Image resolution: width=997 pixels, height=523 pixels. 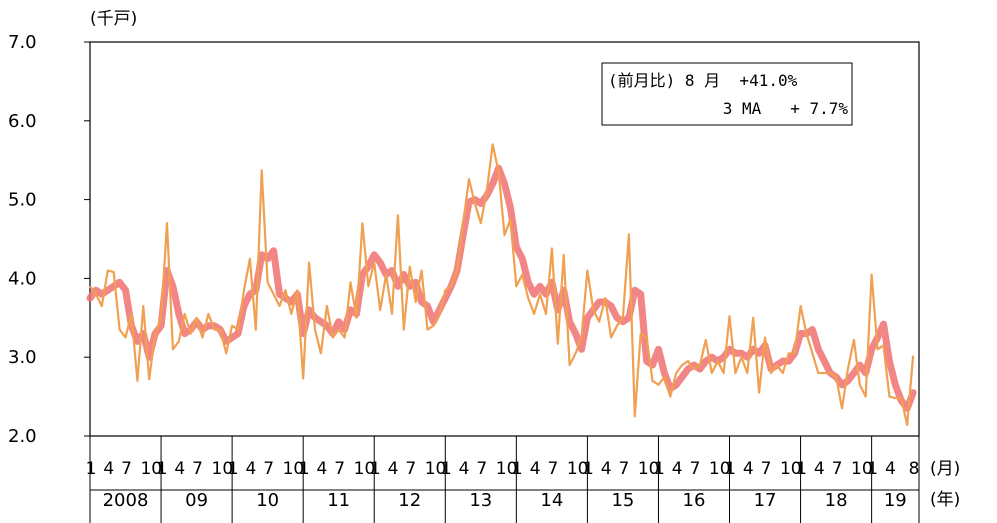 I want to click on year-label: 18, so click(x=836, y=500).